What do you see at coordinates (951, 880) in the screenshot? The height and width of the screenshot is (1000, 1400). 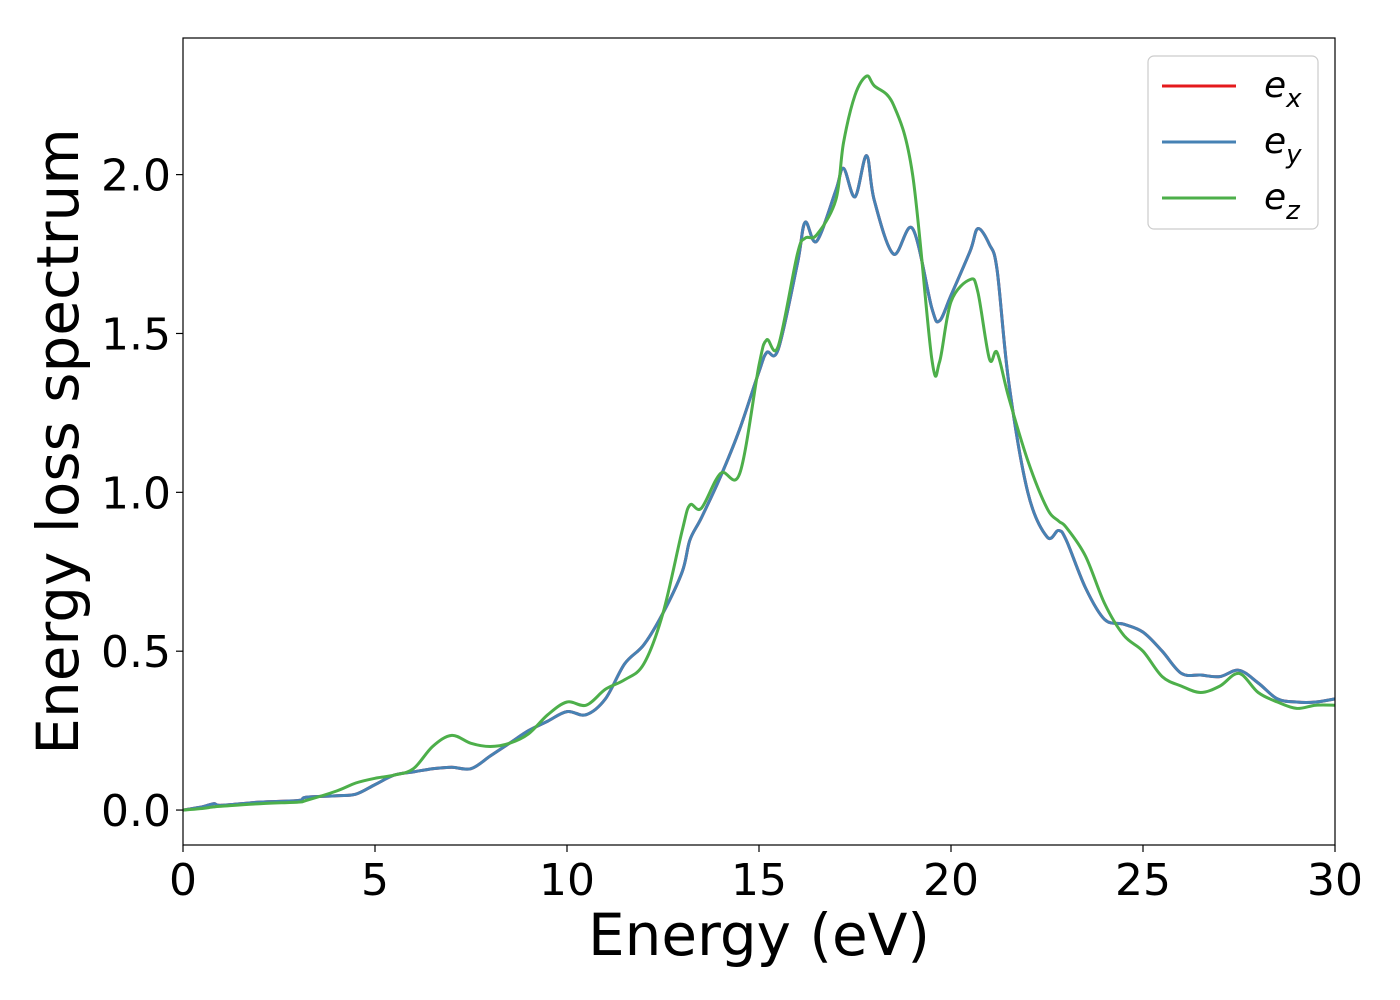 I see `x-tick-label: 20` at bounding box center [951, 880].